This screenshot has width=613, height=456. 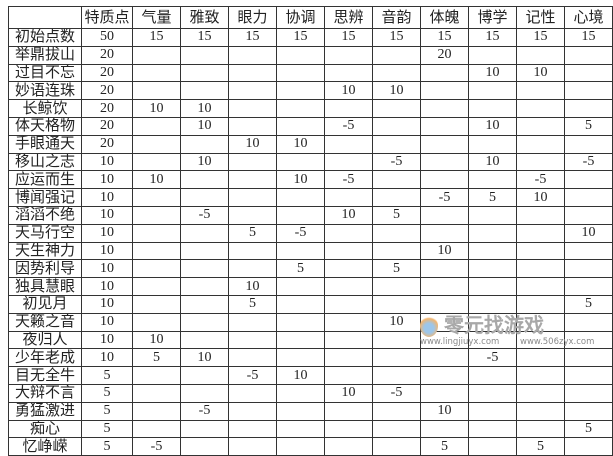 I want to click on row-label: 天生神力, so click(x=45, y=251).